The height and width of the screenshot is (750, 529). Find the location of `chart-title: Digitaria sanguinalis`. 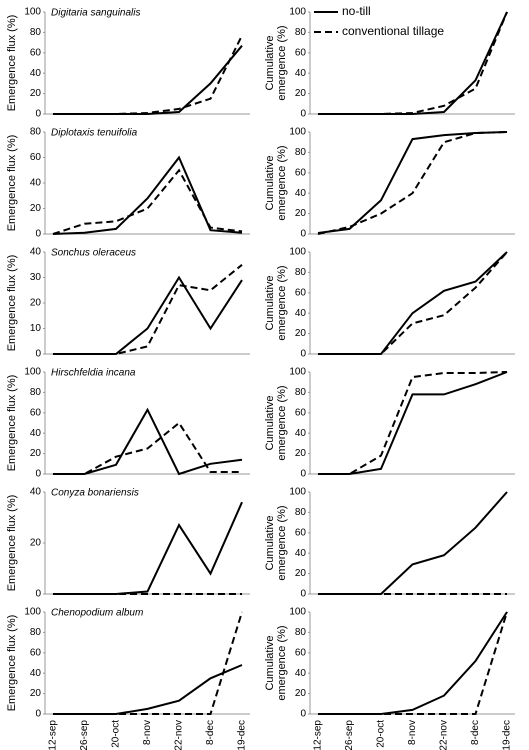

chart-title: Digitaria sanguinalis is located at coordinates (96, 13).